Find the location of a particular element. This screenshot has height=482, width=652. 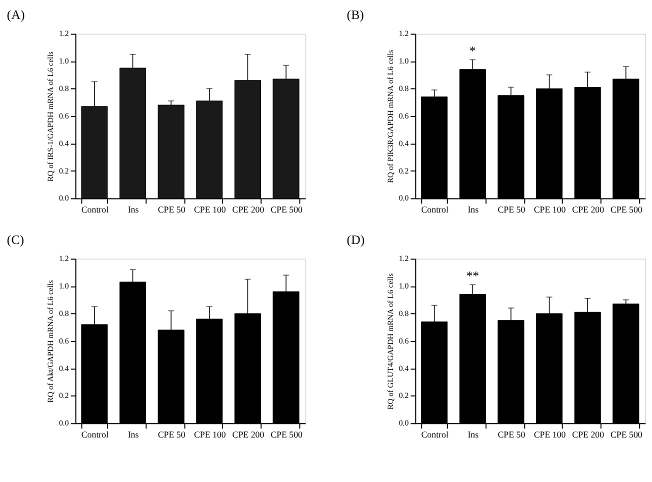

y-axis-title: RQ of PIK3R/GAPDH mRNA of L6 cells is located at coordinates (390, 117).